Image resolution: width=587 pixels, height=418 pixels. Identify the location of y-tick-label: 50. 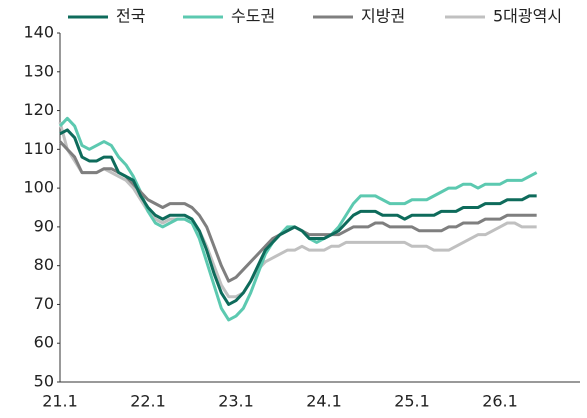
(44, 381).